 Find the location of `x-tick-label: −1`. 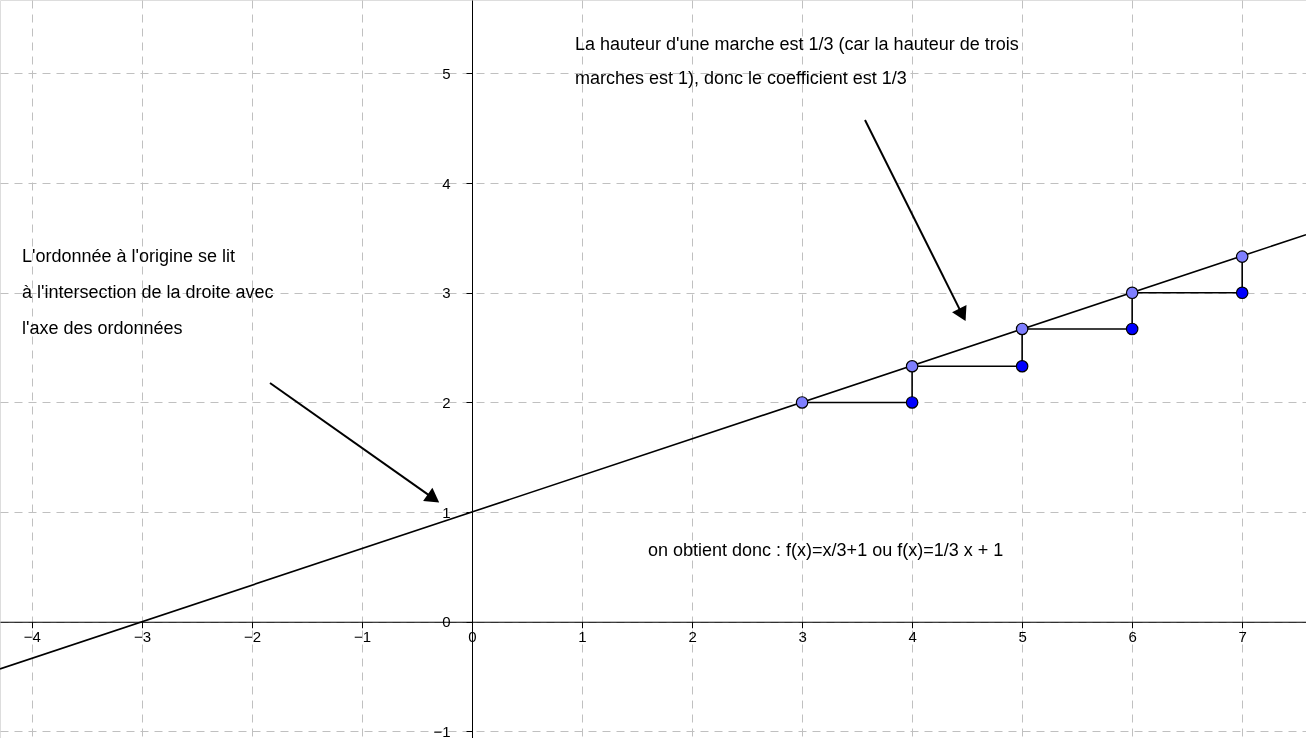

x-tick-label: −1 is located at coordinates (362, 637).